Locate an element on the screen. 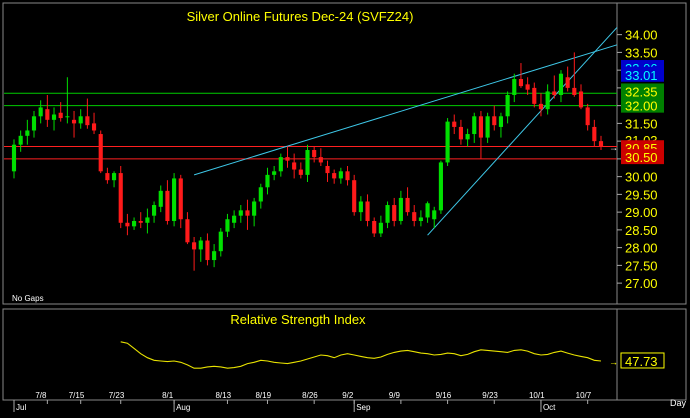  y-tick-label: 27.50 is located at coordinates (641, 265).